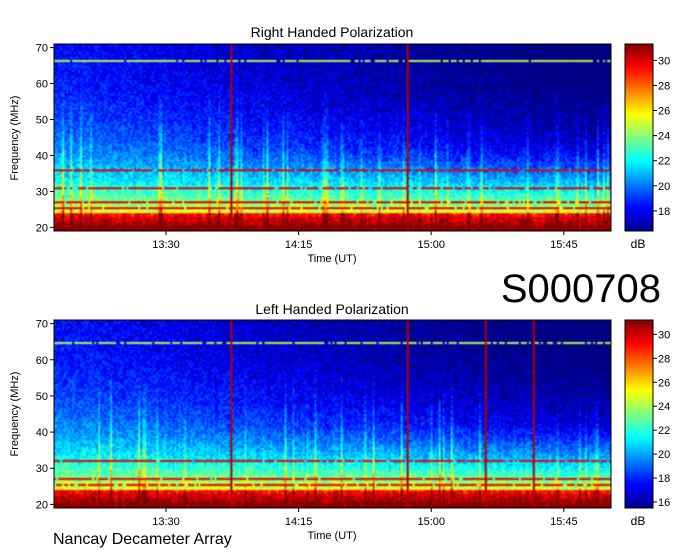 This screenshot has height=552, width=680. I want to click on colorbar-tick-label: 16, so click(664, 503).